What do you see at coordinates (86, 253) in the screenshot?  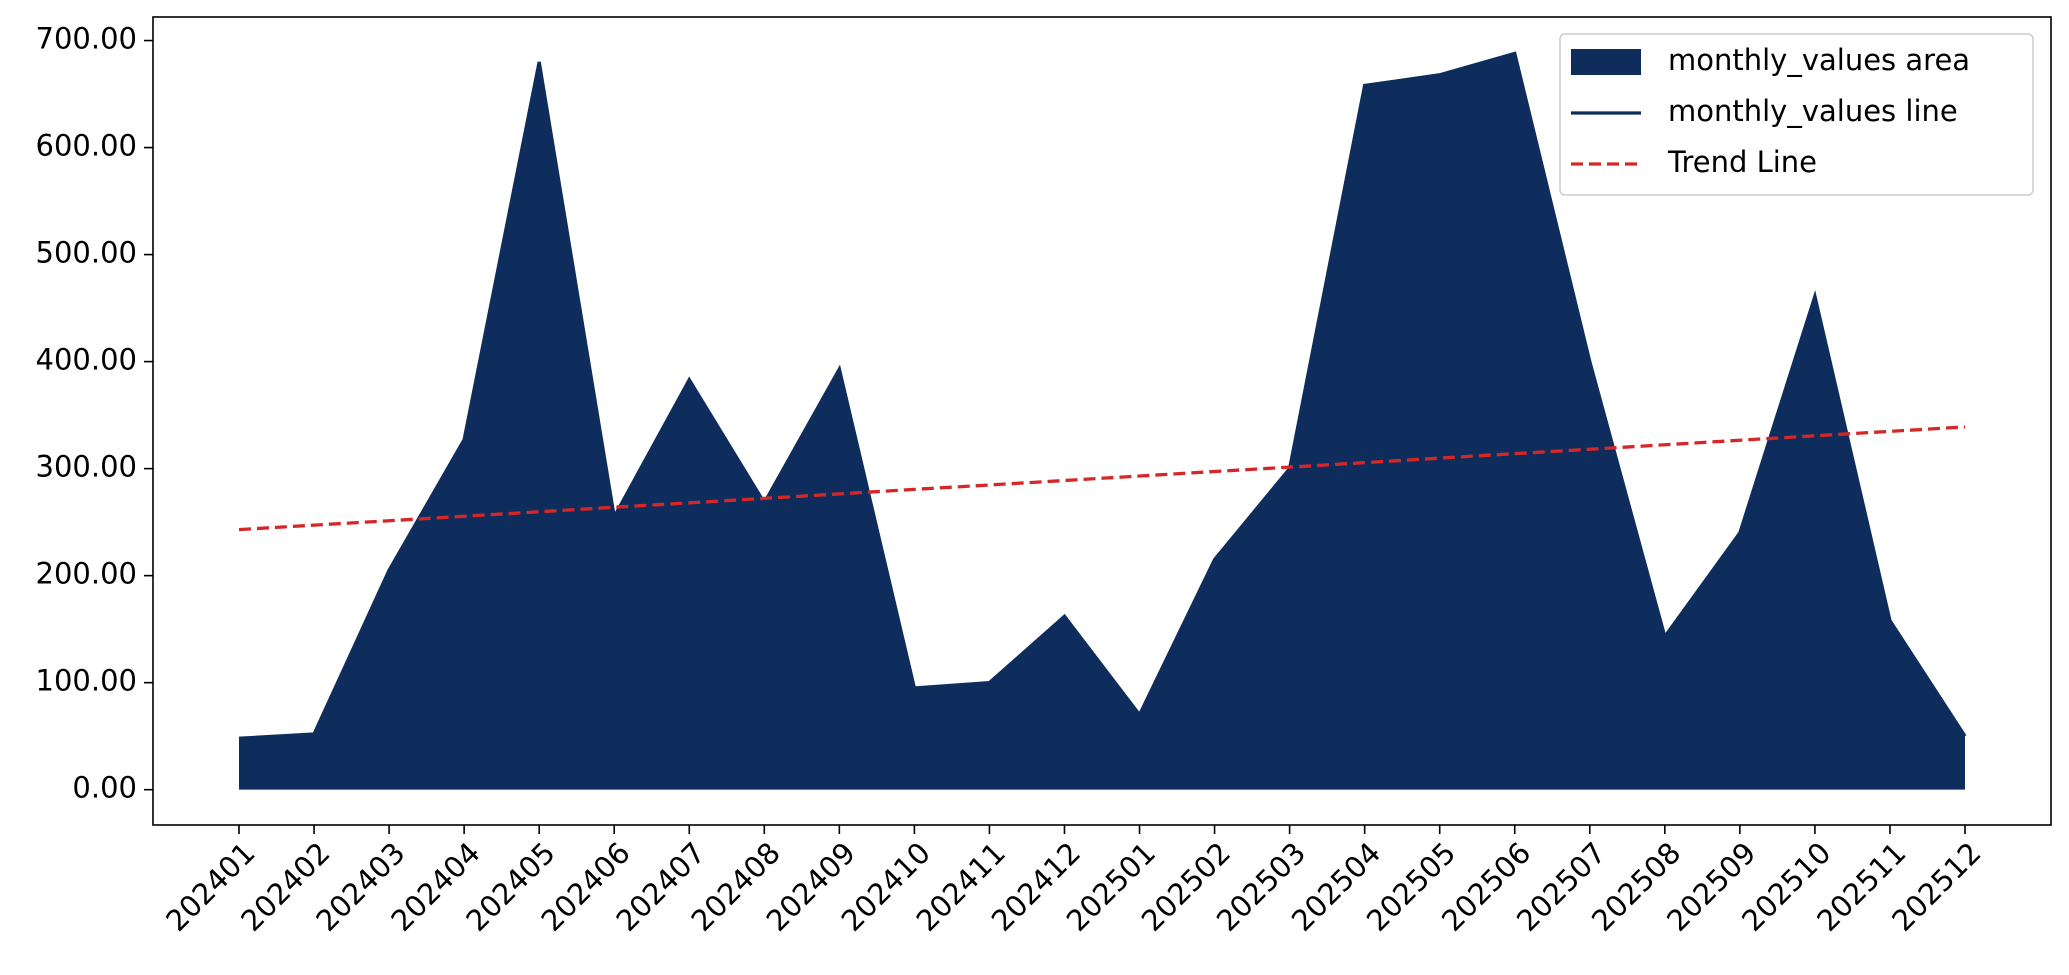 I see `y-tick-label: 500.00` at bounding box center [86, 253].